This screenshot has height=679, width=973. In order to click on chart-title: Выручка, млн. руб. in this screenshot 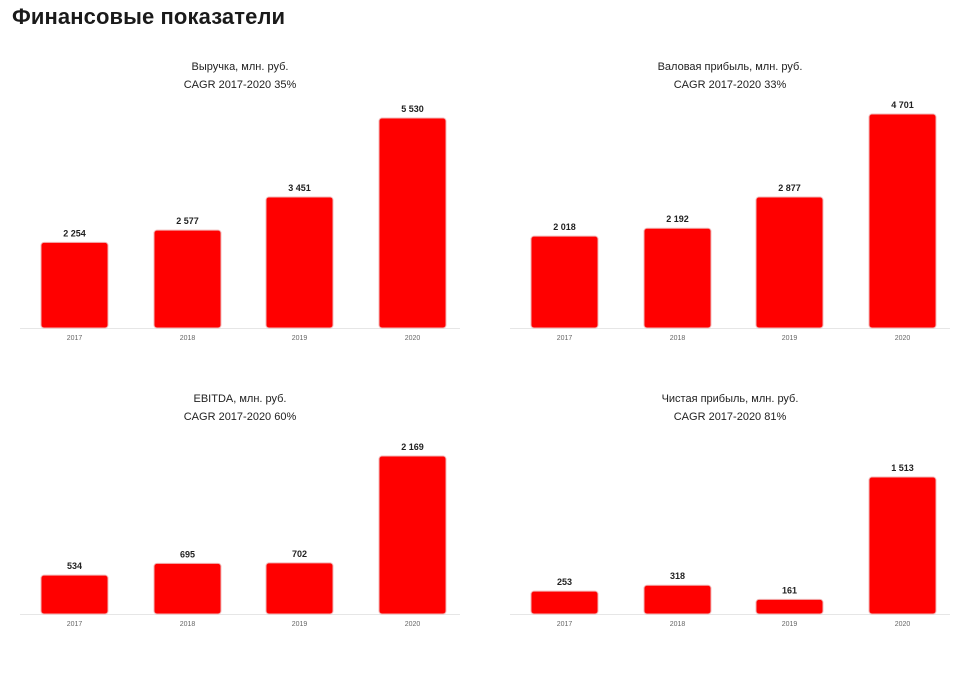, I will do `click(240, 67)`.